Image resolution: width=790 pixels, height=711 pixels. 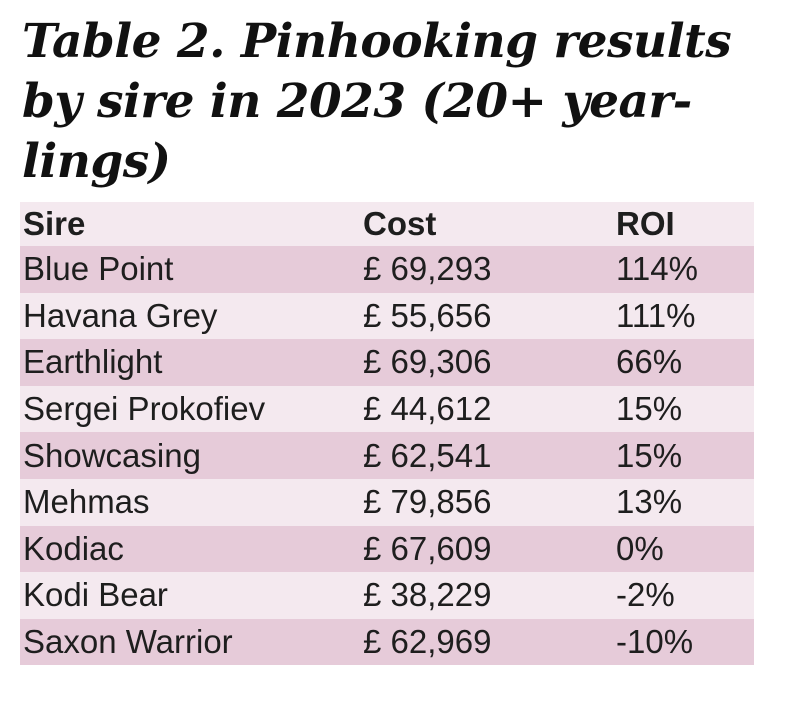 What do you see at coordinates (86, 502) in the screenshot?
I see `sire-cell: Mehmas` at bounding box center [86, 502].